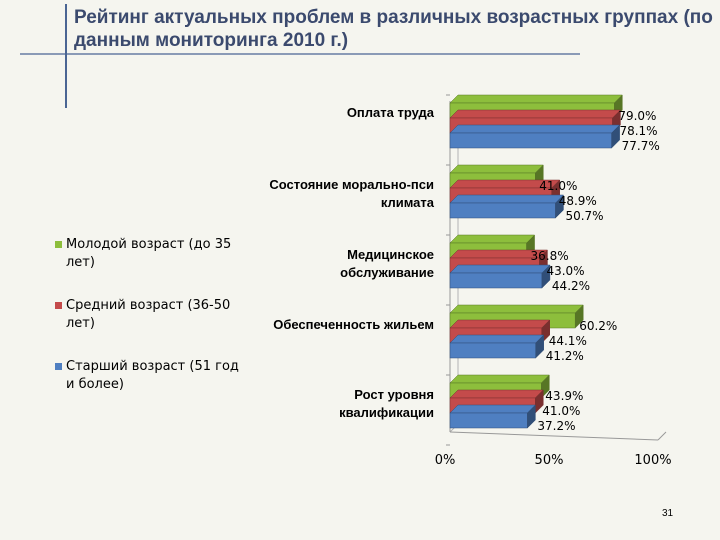 The image size is (720, 540). Describe the element at coordinates (668, 513) in the screenshot. I see `page-number: 31` at that location.